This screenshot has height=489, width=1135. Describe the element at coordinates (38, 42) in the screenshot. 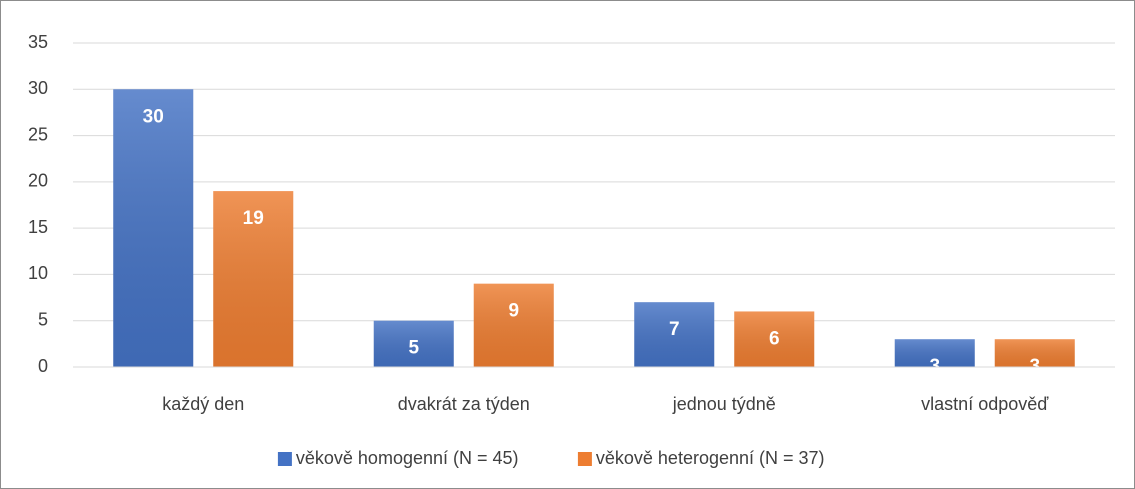

I see `y-tick-label: 35` at that location.